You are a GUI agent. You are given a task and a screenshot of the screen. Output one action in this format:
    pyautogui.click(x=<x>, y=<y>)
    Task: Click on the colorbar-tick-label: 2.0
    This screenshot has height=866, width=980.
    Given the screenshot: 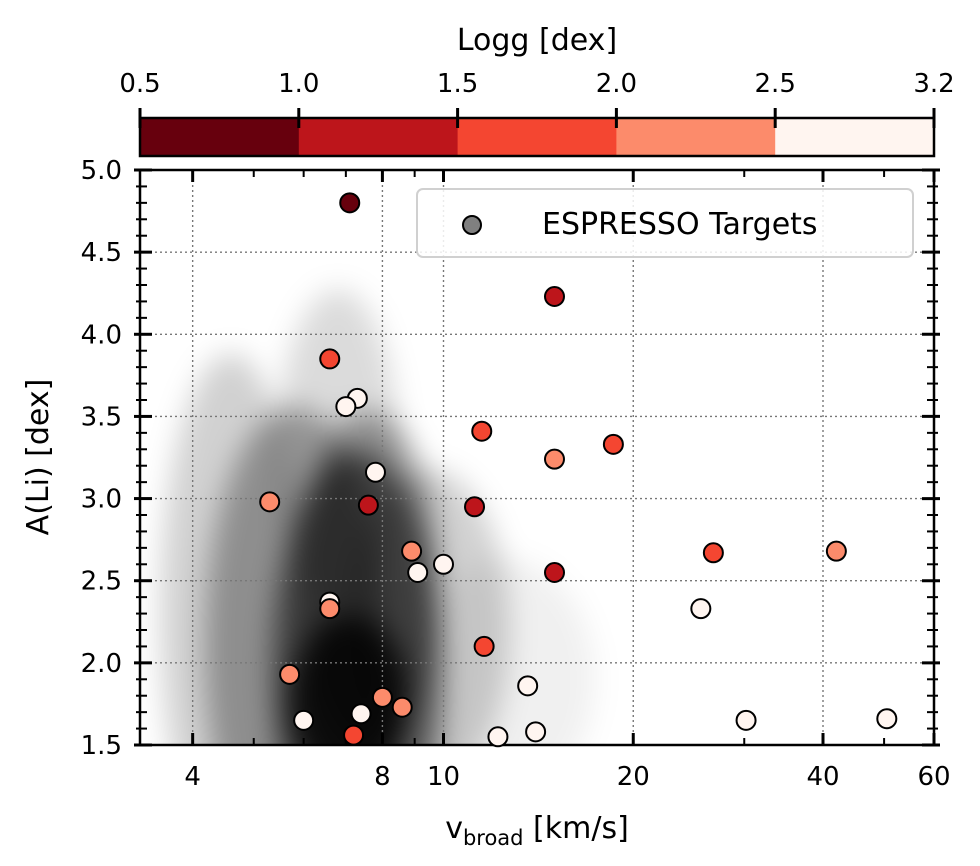 What is the action you would take?
    pyautogui.click(x=616, y=84)
    